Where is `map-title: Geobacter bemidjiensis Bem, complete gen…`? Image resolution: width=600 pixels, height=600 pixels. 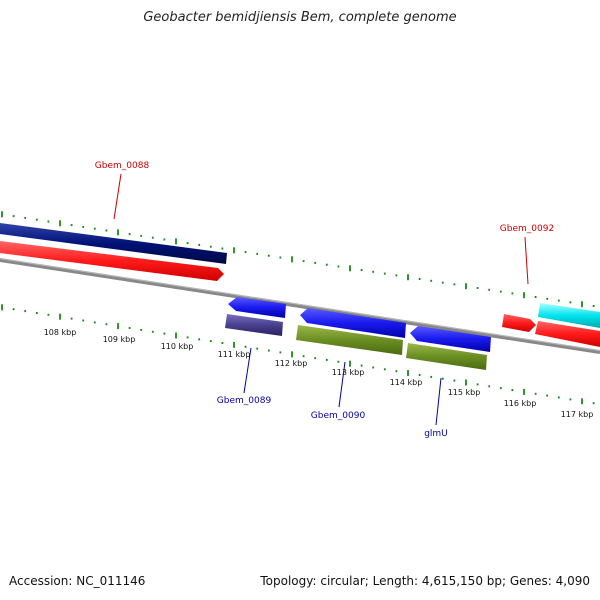
map-title: Geobacter bemidjiensis Bem, complete gen… is located at coordinates (300, 17).